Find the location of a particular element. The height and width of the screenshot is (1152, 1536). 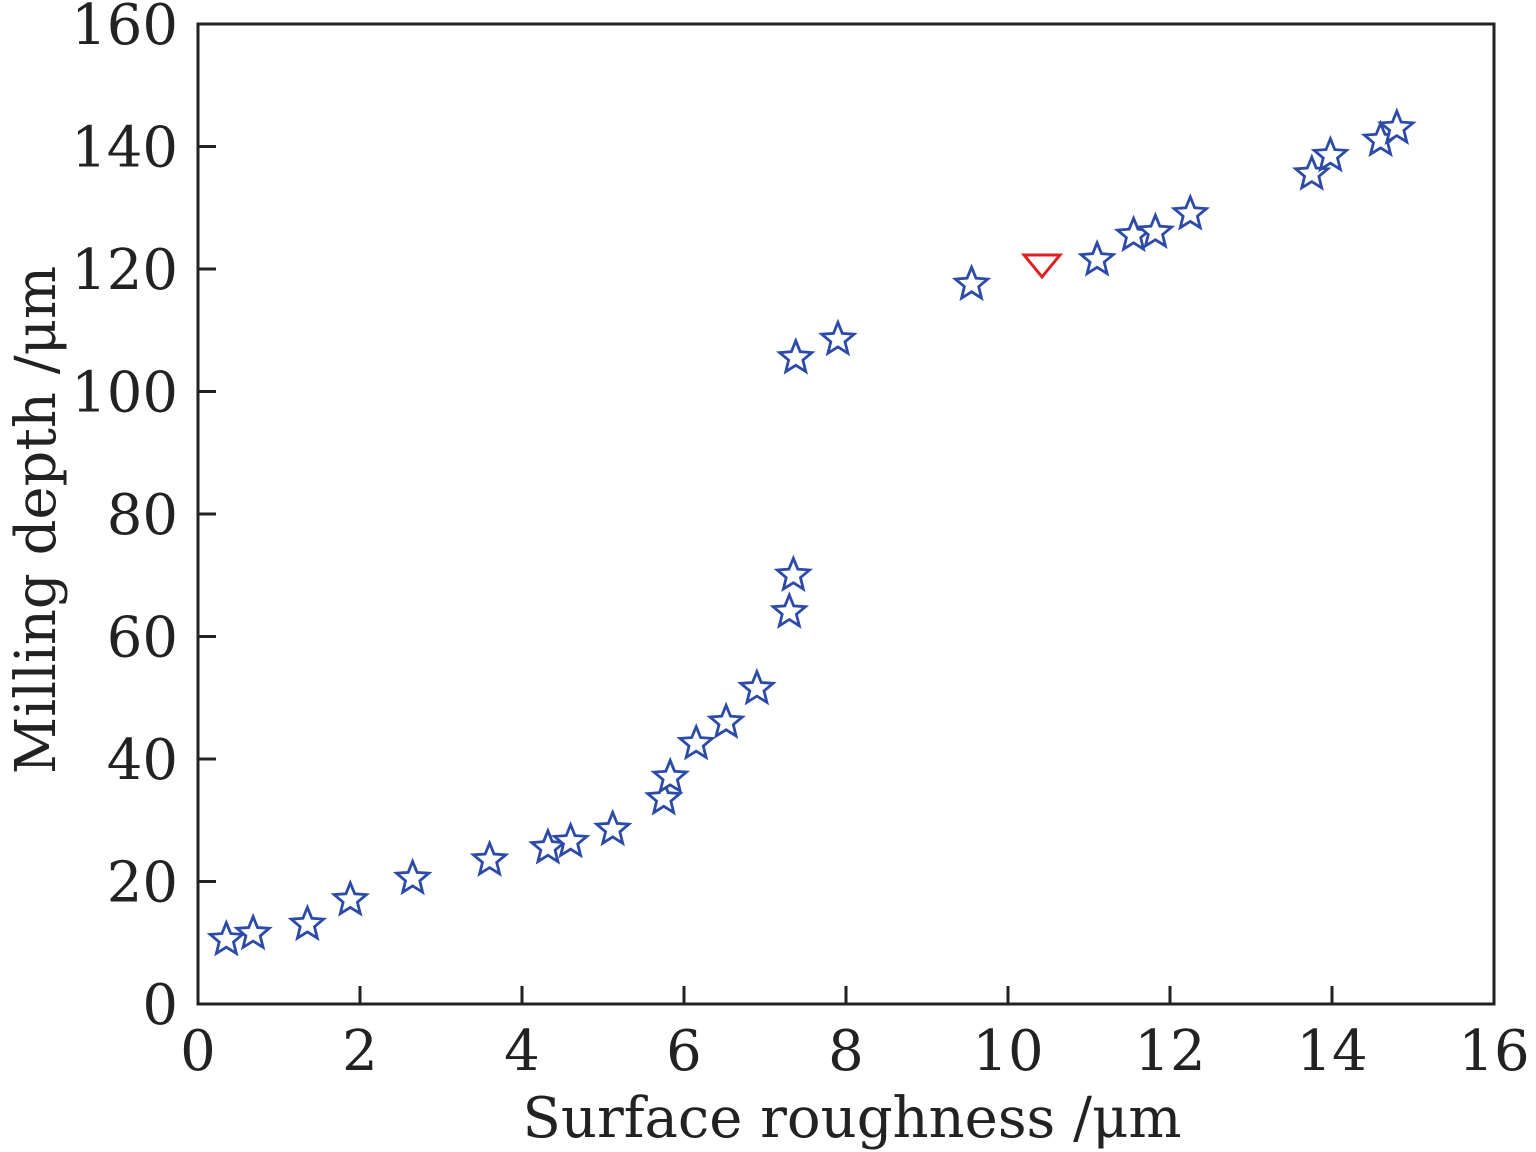

y-tick-label: 140 is located at coordinates (124, 148).